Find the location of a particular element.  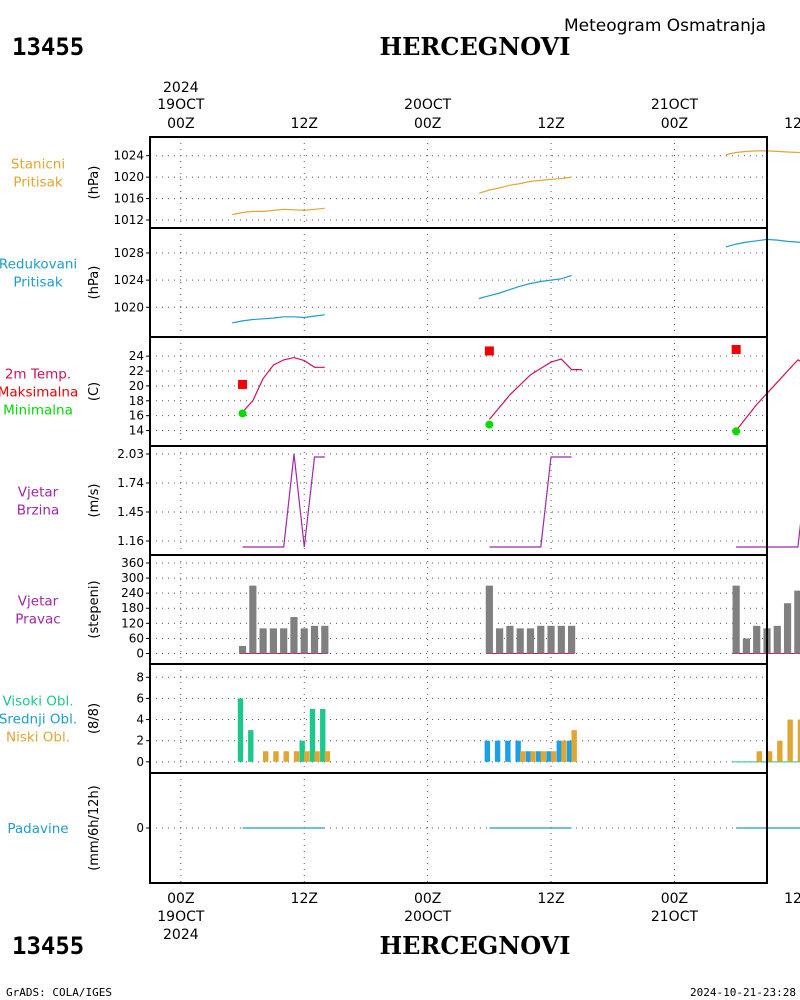

panel-label: Padavine is located at coordinates (37, 829).